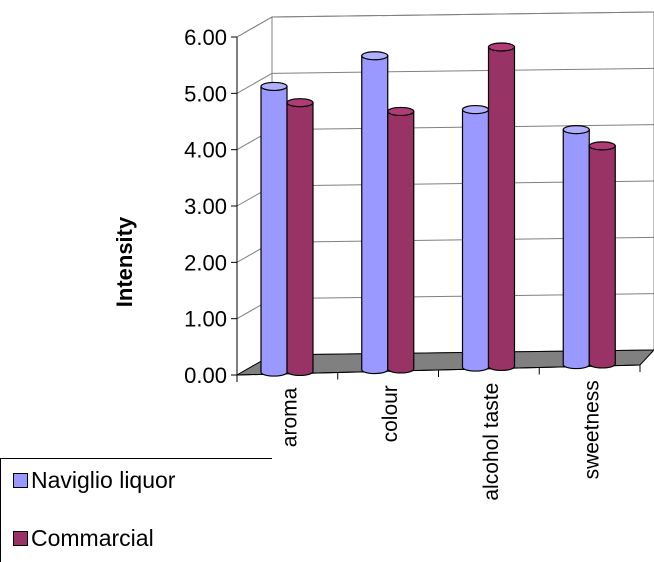 Image resolution: width=654 pixels, height=562 pixels. What do you see at coordinates (205, 150) in the screenshot?
I see `y-tick-label: 4.00` at bounding box center [205, 150].